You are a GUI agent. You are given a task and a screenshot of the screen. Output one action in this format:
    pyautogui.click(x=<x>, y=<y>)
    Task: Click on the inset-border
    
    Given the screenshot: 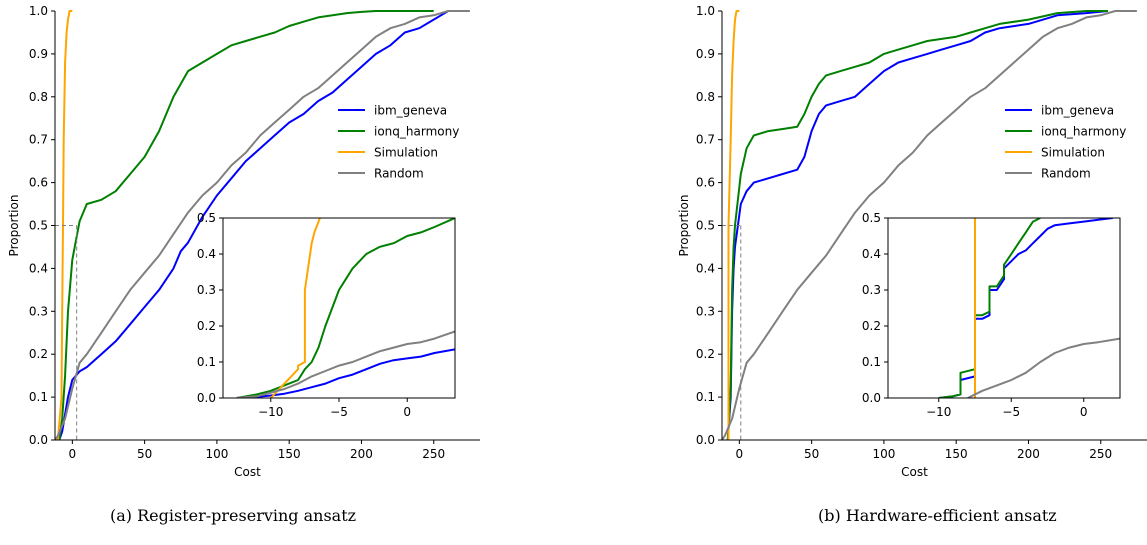 What is the action you would take?
    pyautogui.click(x=1004, y=308)
    